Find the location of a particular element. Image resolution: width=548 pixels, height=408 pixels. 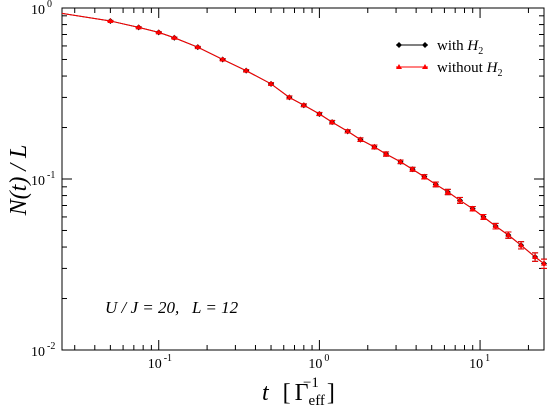

x-tick-exponent: 0 is located at coordinates (326, 358).